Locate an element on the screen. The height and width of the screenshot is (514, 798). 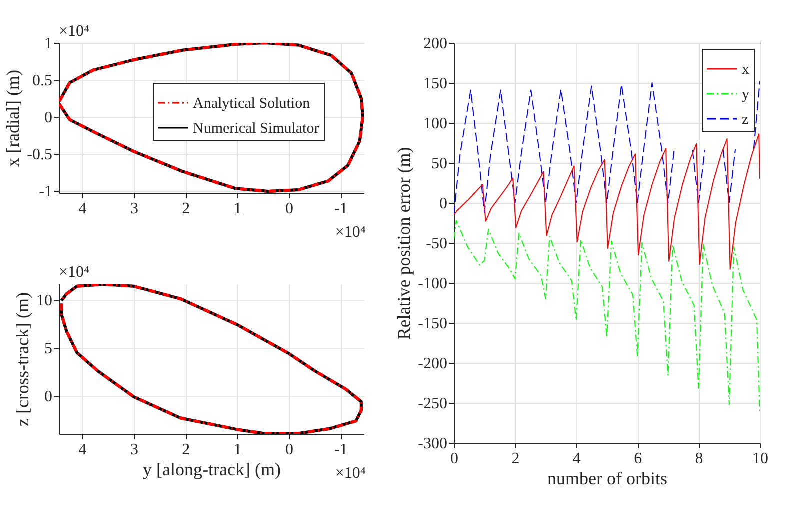
legend-label: Numerical Simulator is located at coordinates (256, 129).